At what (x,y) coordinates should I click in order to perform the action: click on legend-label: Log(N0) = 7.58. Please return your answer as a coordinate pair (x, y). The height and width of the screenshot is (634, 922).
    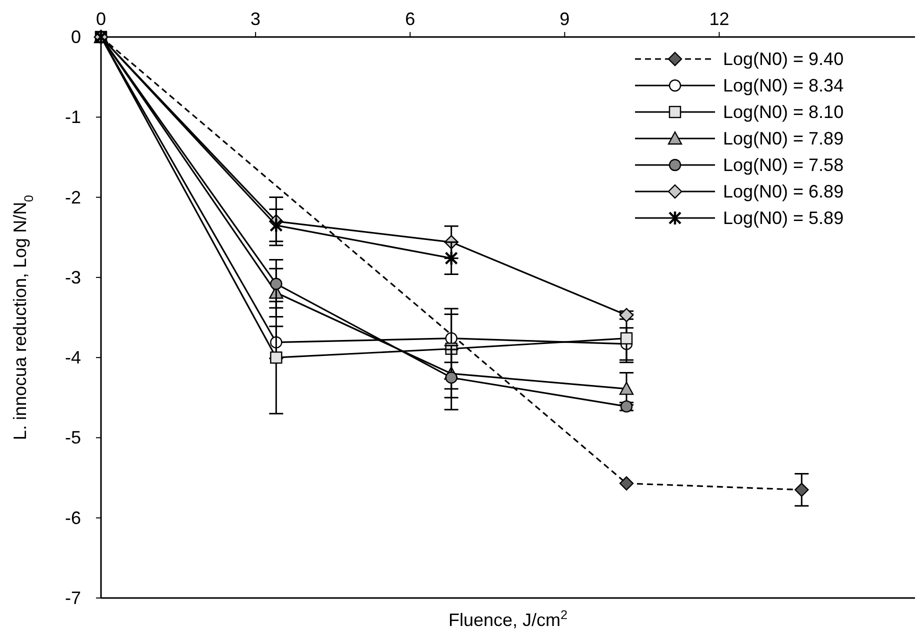
    Looking at the image, I should click on (783, 165).